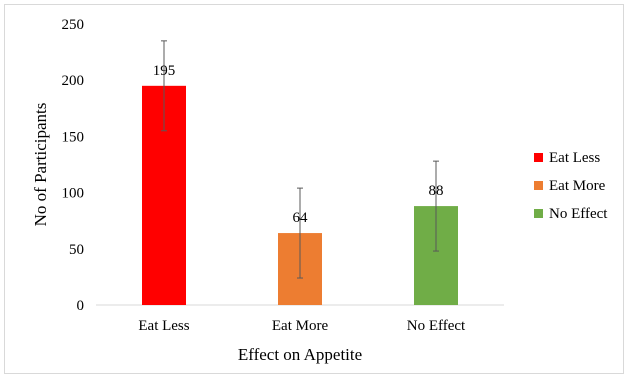 The image size is (628, 378). I want to click on legend: Eat Less Eat More No Effect, so click(571, 186).